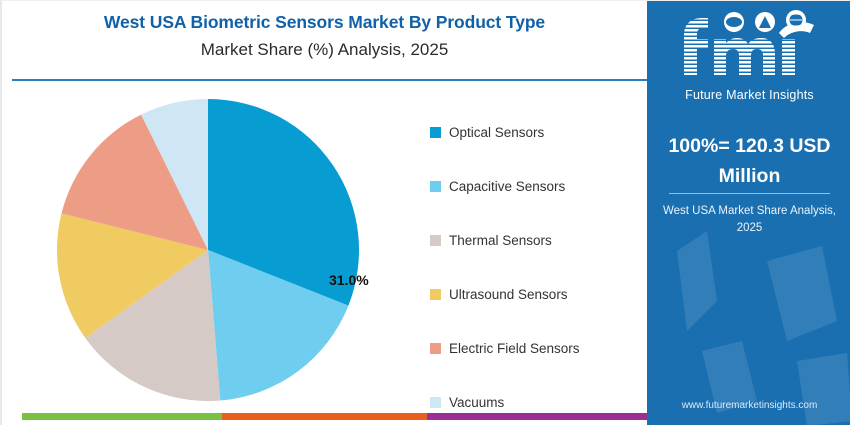  I want to click on fmi-logo-tagline: Future Market Insights, so click(749, 95).